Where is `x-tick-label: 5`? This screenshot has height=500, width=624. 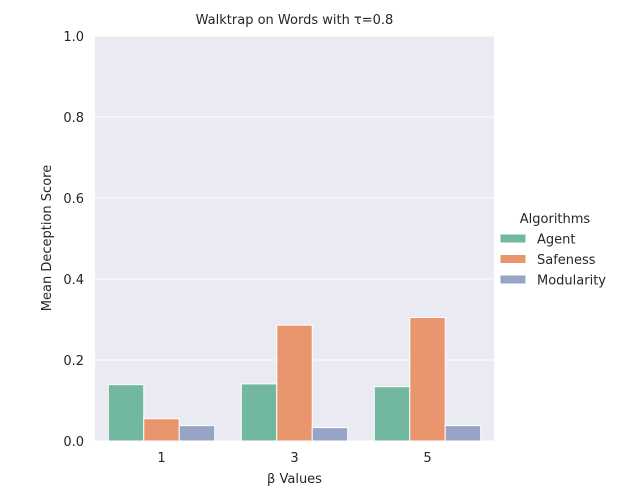 x-tick-label: 5 is located at coordinates (427, 458).